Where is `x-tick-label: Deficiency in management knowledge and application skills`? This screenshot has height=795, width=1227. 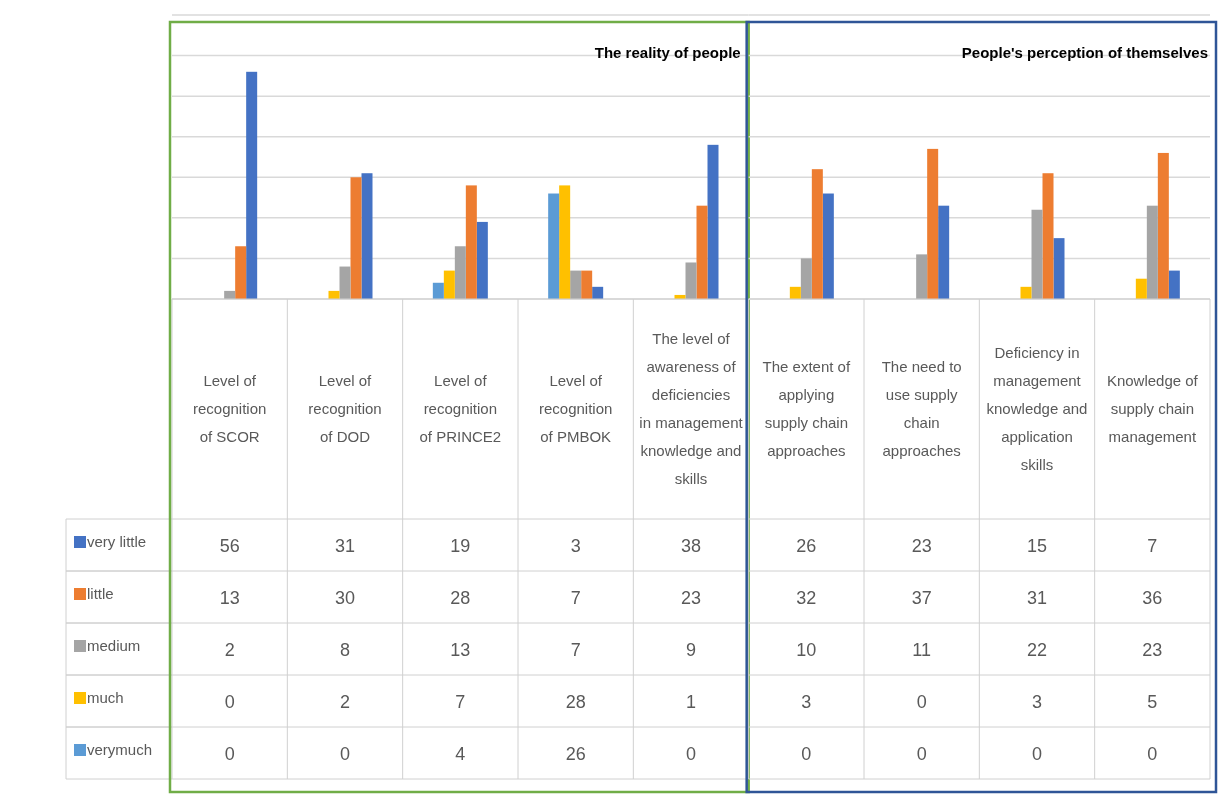 x-tick-label: Deficiency in management knowledge and application skills is located at coordinates (1037, 408).